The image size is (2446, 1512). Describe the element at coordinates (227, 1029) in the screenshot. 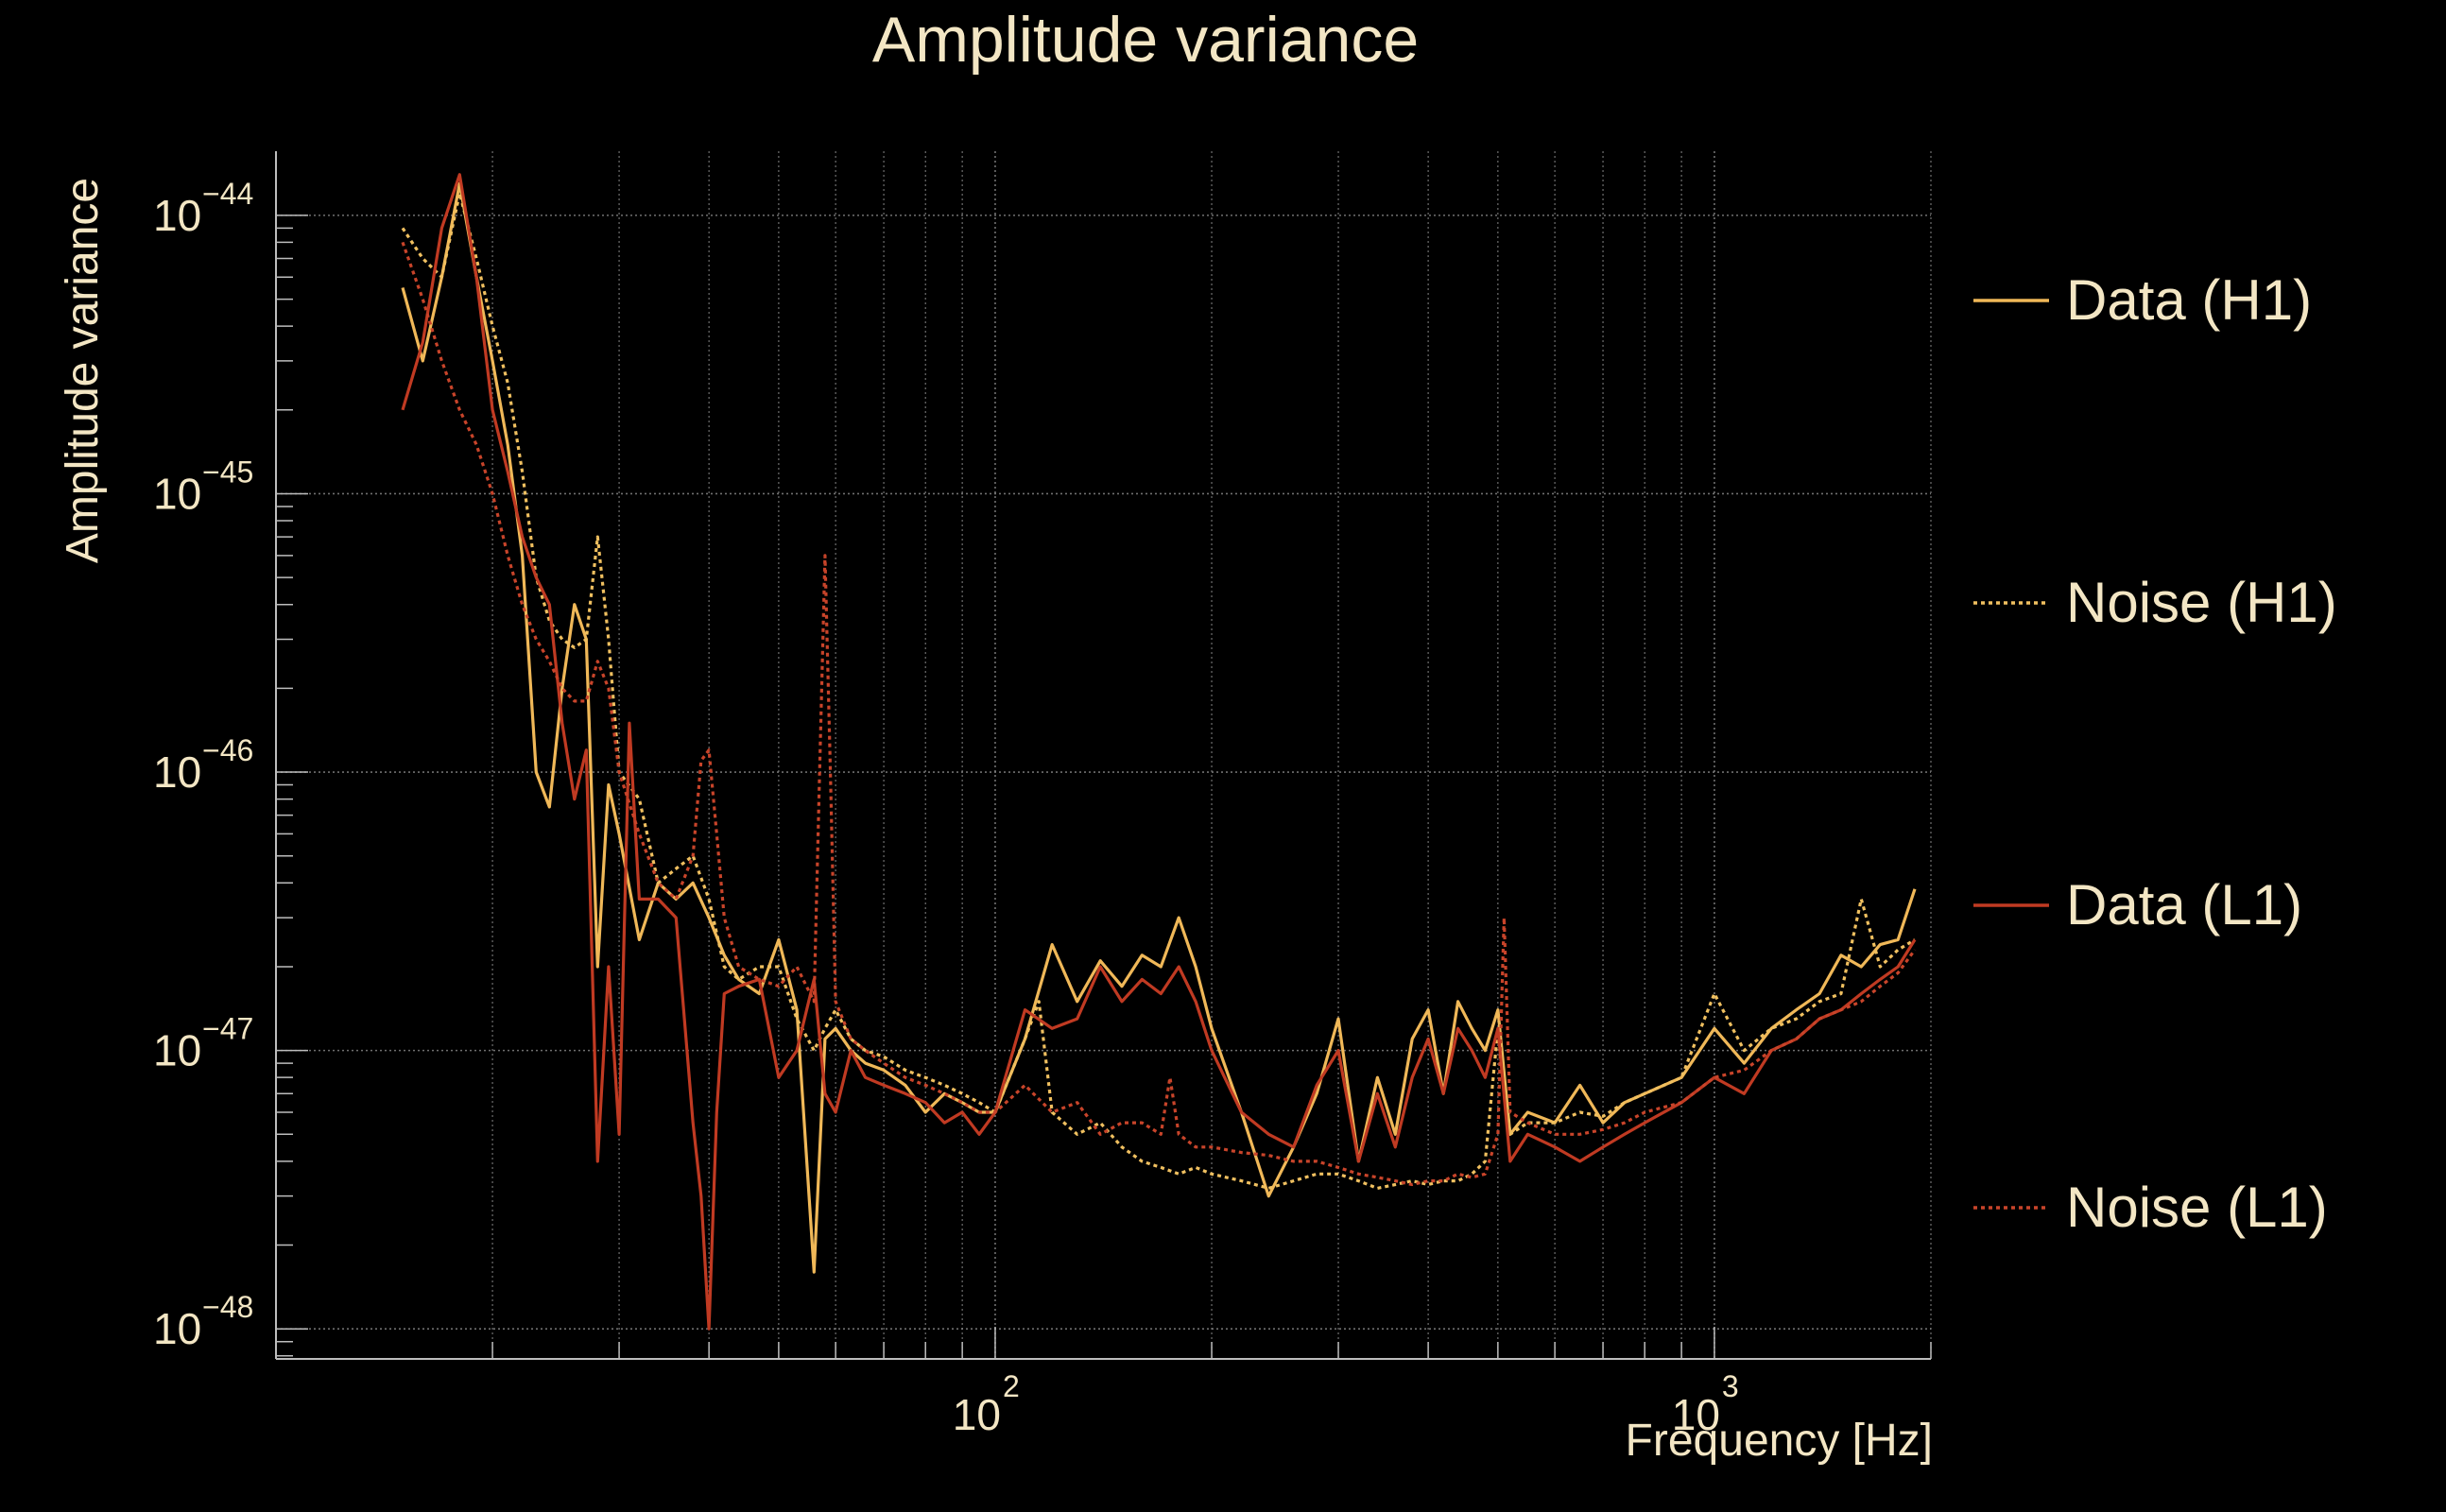

I see `y-tick-label-exponent: −47` at that location.